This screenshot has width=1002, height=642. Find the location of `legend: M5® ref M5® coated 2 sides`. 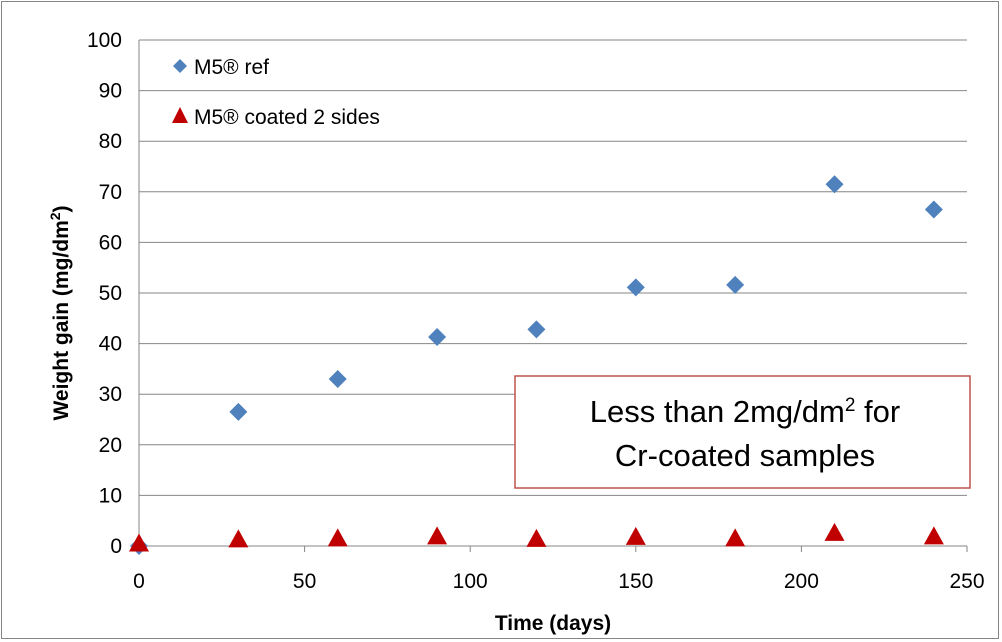

legend: M5® ref M5® coated 2 sides is located at coordinates (276, 92).